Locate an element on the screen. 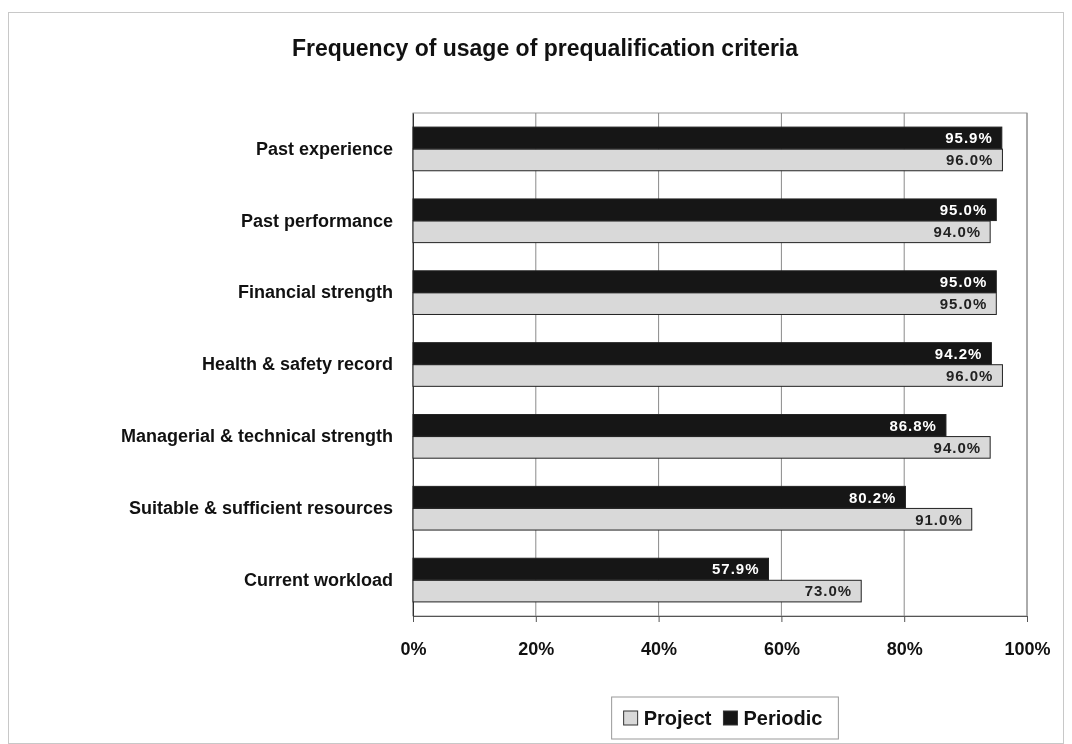 The height and width of the screenshot is (744, 1072). y-tick-label: Past performance is located at coordinates (316, 220).